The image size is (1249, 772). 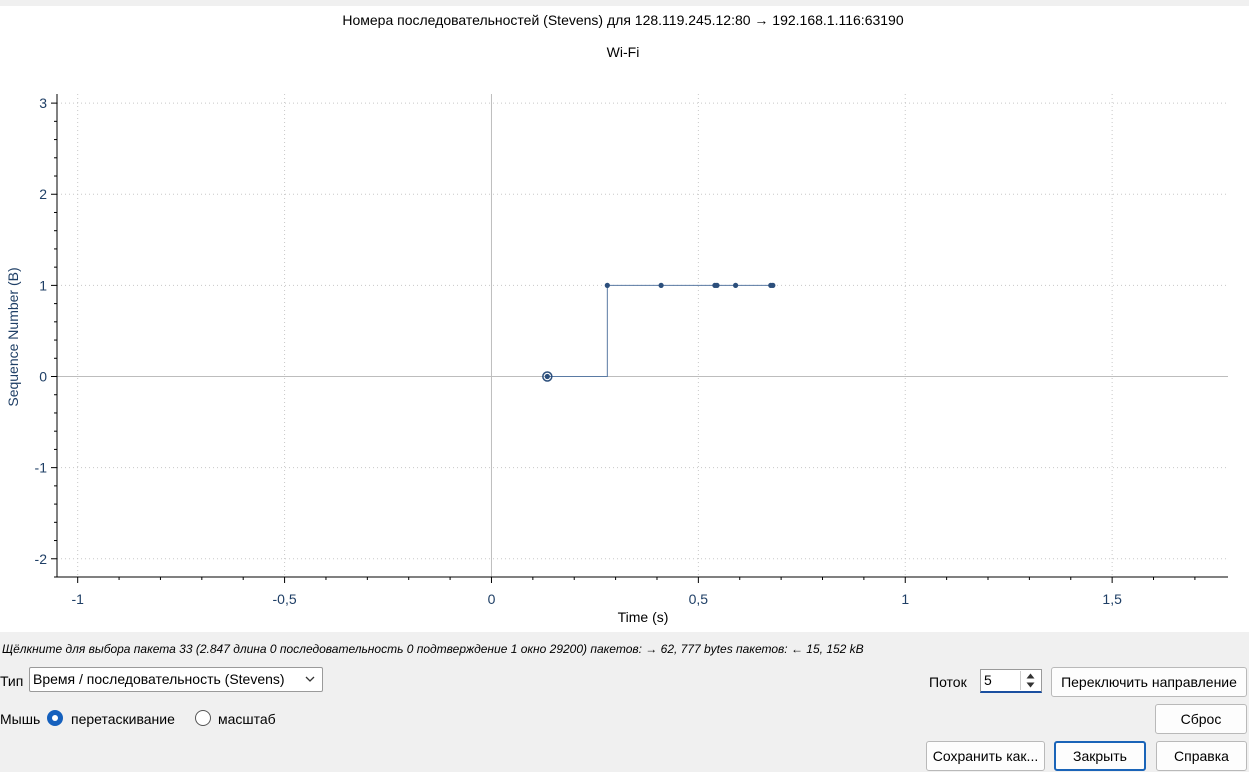 I want to click on selected-point-marker, so click(x=547, y=376).